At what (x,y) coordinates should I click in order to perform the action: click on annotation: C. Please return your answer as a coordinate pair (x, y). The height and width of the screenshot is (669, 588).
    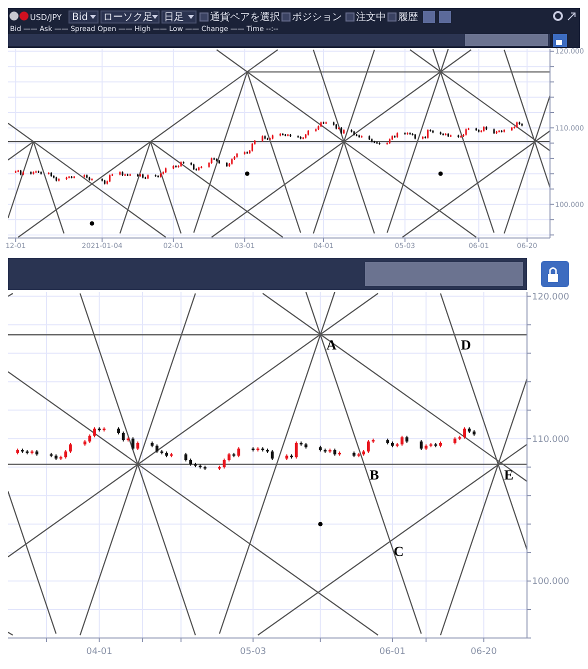
    Looking at the image, I should click on (399, 552).